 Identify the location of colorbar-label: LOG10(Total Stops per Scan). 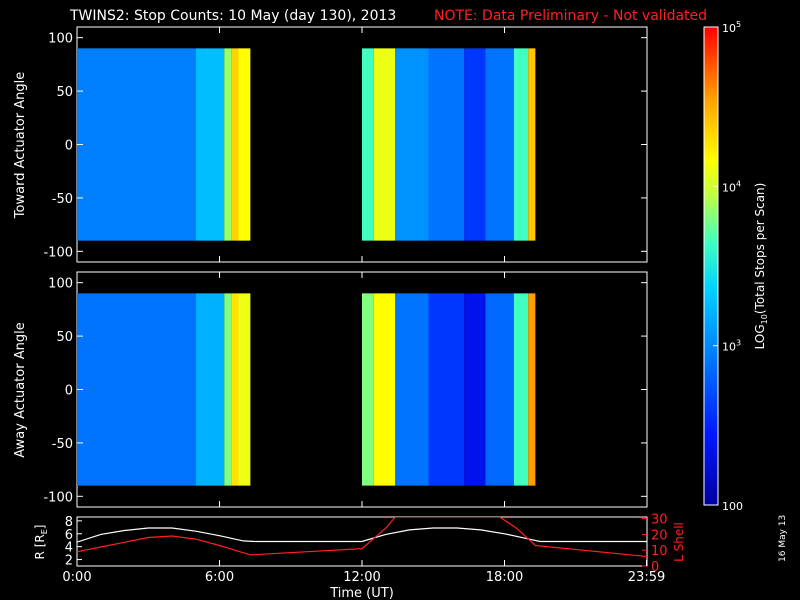
(761, 266).